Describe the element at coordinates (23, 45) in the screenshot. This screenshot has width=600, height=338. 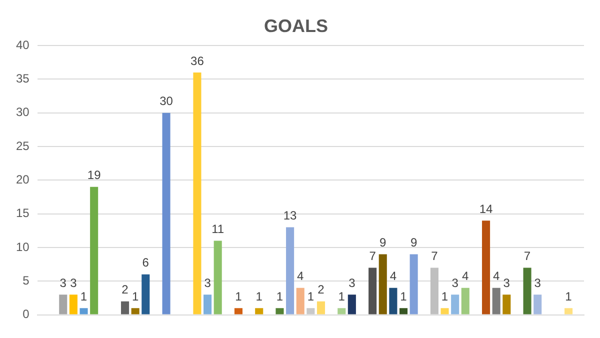
I see `y-tick-label: 40` at that location.